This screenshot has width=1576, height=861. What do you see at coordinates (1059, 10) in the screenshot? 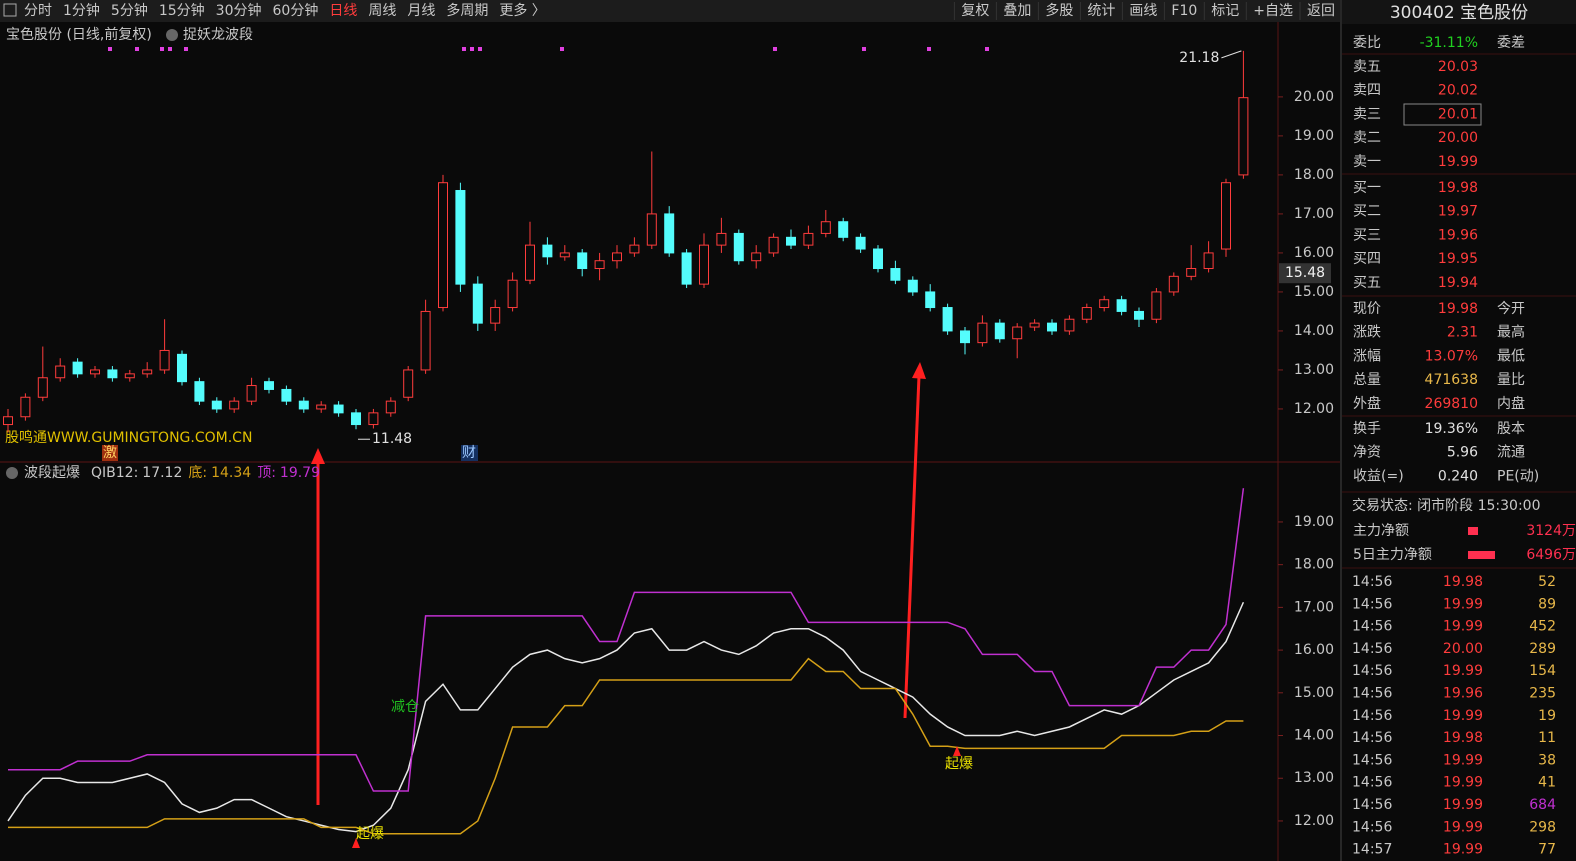
I see `toolbar-item: 多股` at bounding box center [1059, 10].